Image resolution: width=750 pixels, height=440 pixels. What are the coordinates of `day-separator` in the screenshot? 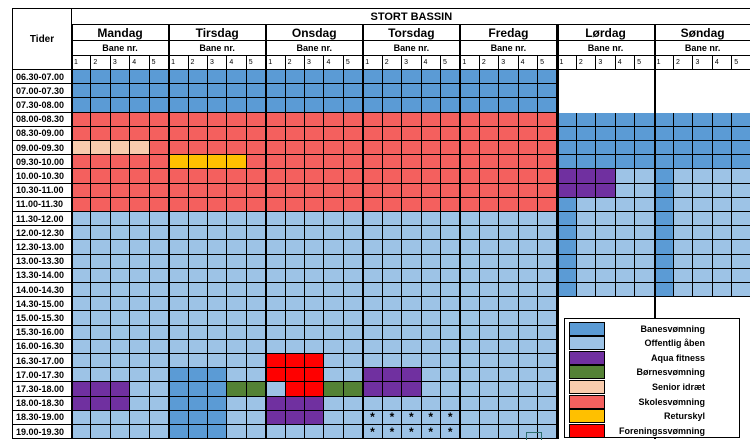 It's located at (169, 232).